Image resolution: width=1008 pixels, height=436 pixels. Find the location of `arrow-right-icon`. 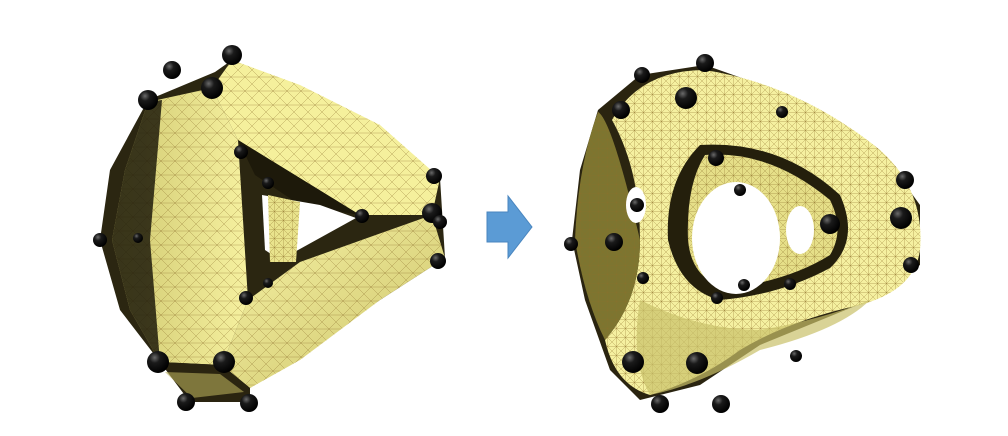

arrow-right-icon is located at coordinates (509, 227).